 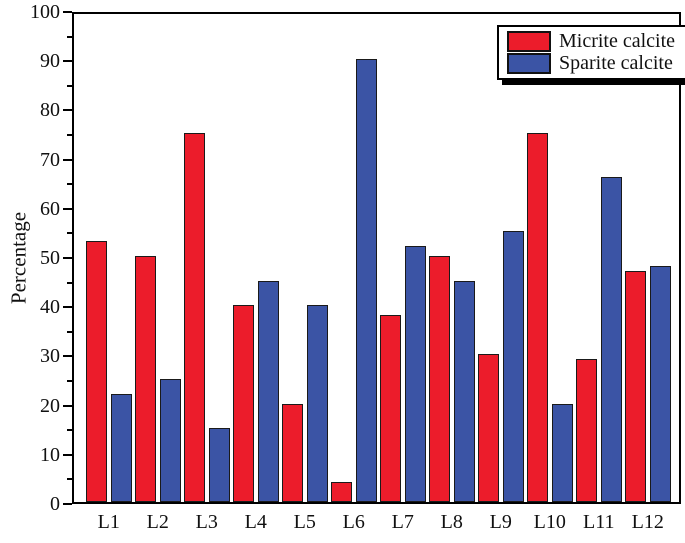 I want to click on x-tick-label-l4: L4, so click(x=255, y=522).